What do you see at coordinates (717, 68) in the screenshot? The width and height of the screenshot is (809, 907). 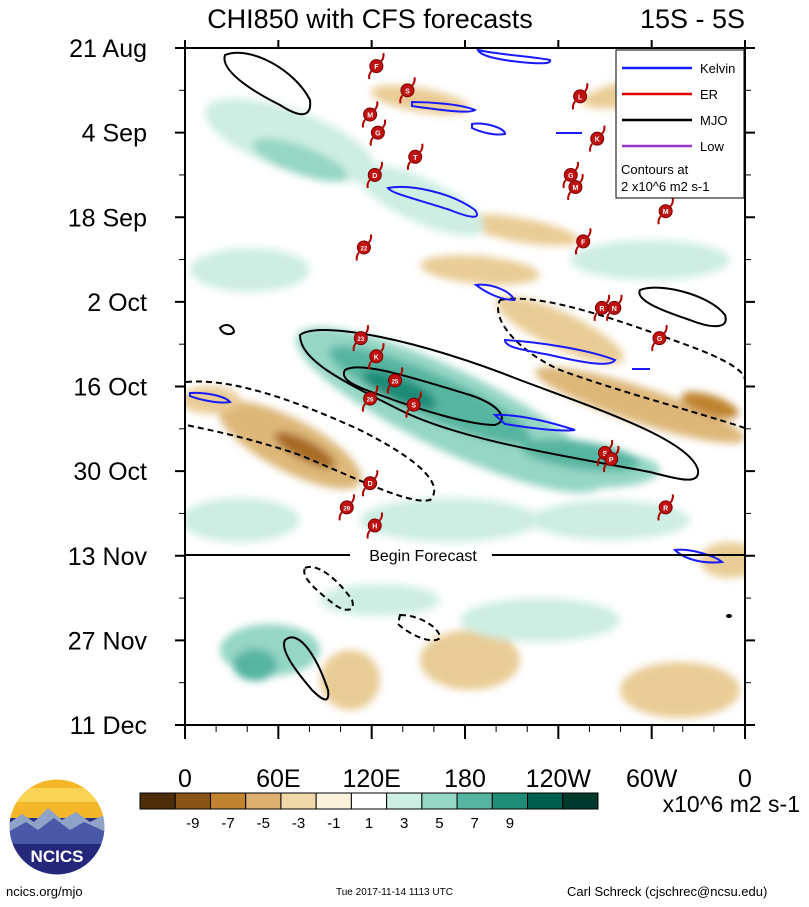 I see `legend-label: Kelvin` at bounding box center [717, 68].